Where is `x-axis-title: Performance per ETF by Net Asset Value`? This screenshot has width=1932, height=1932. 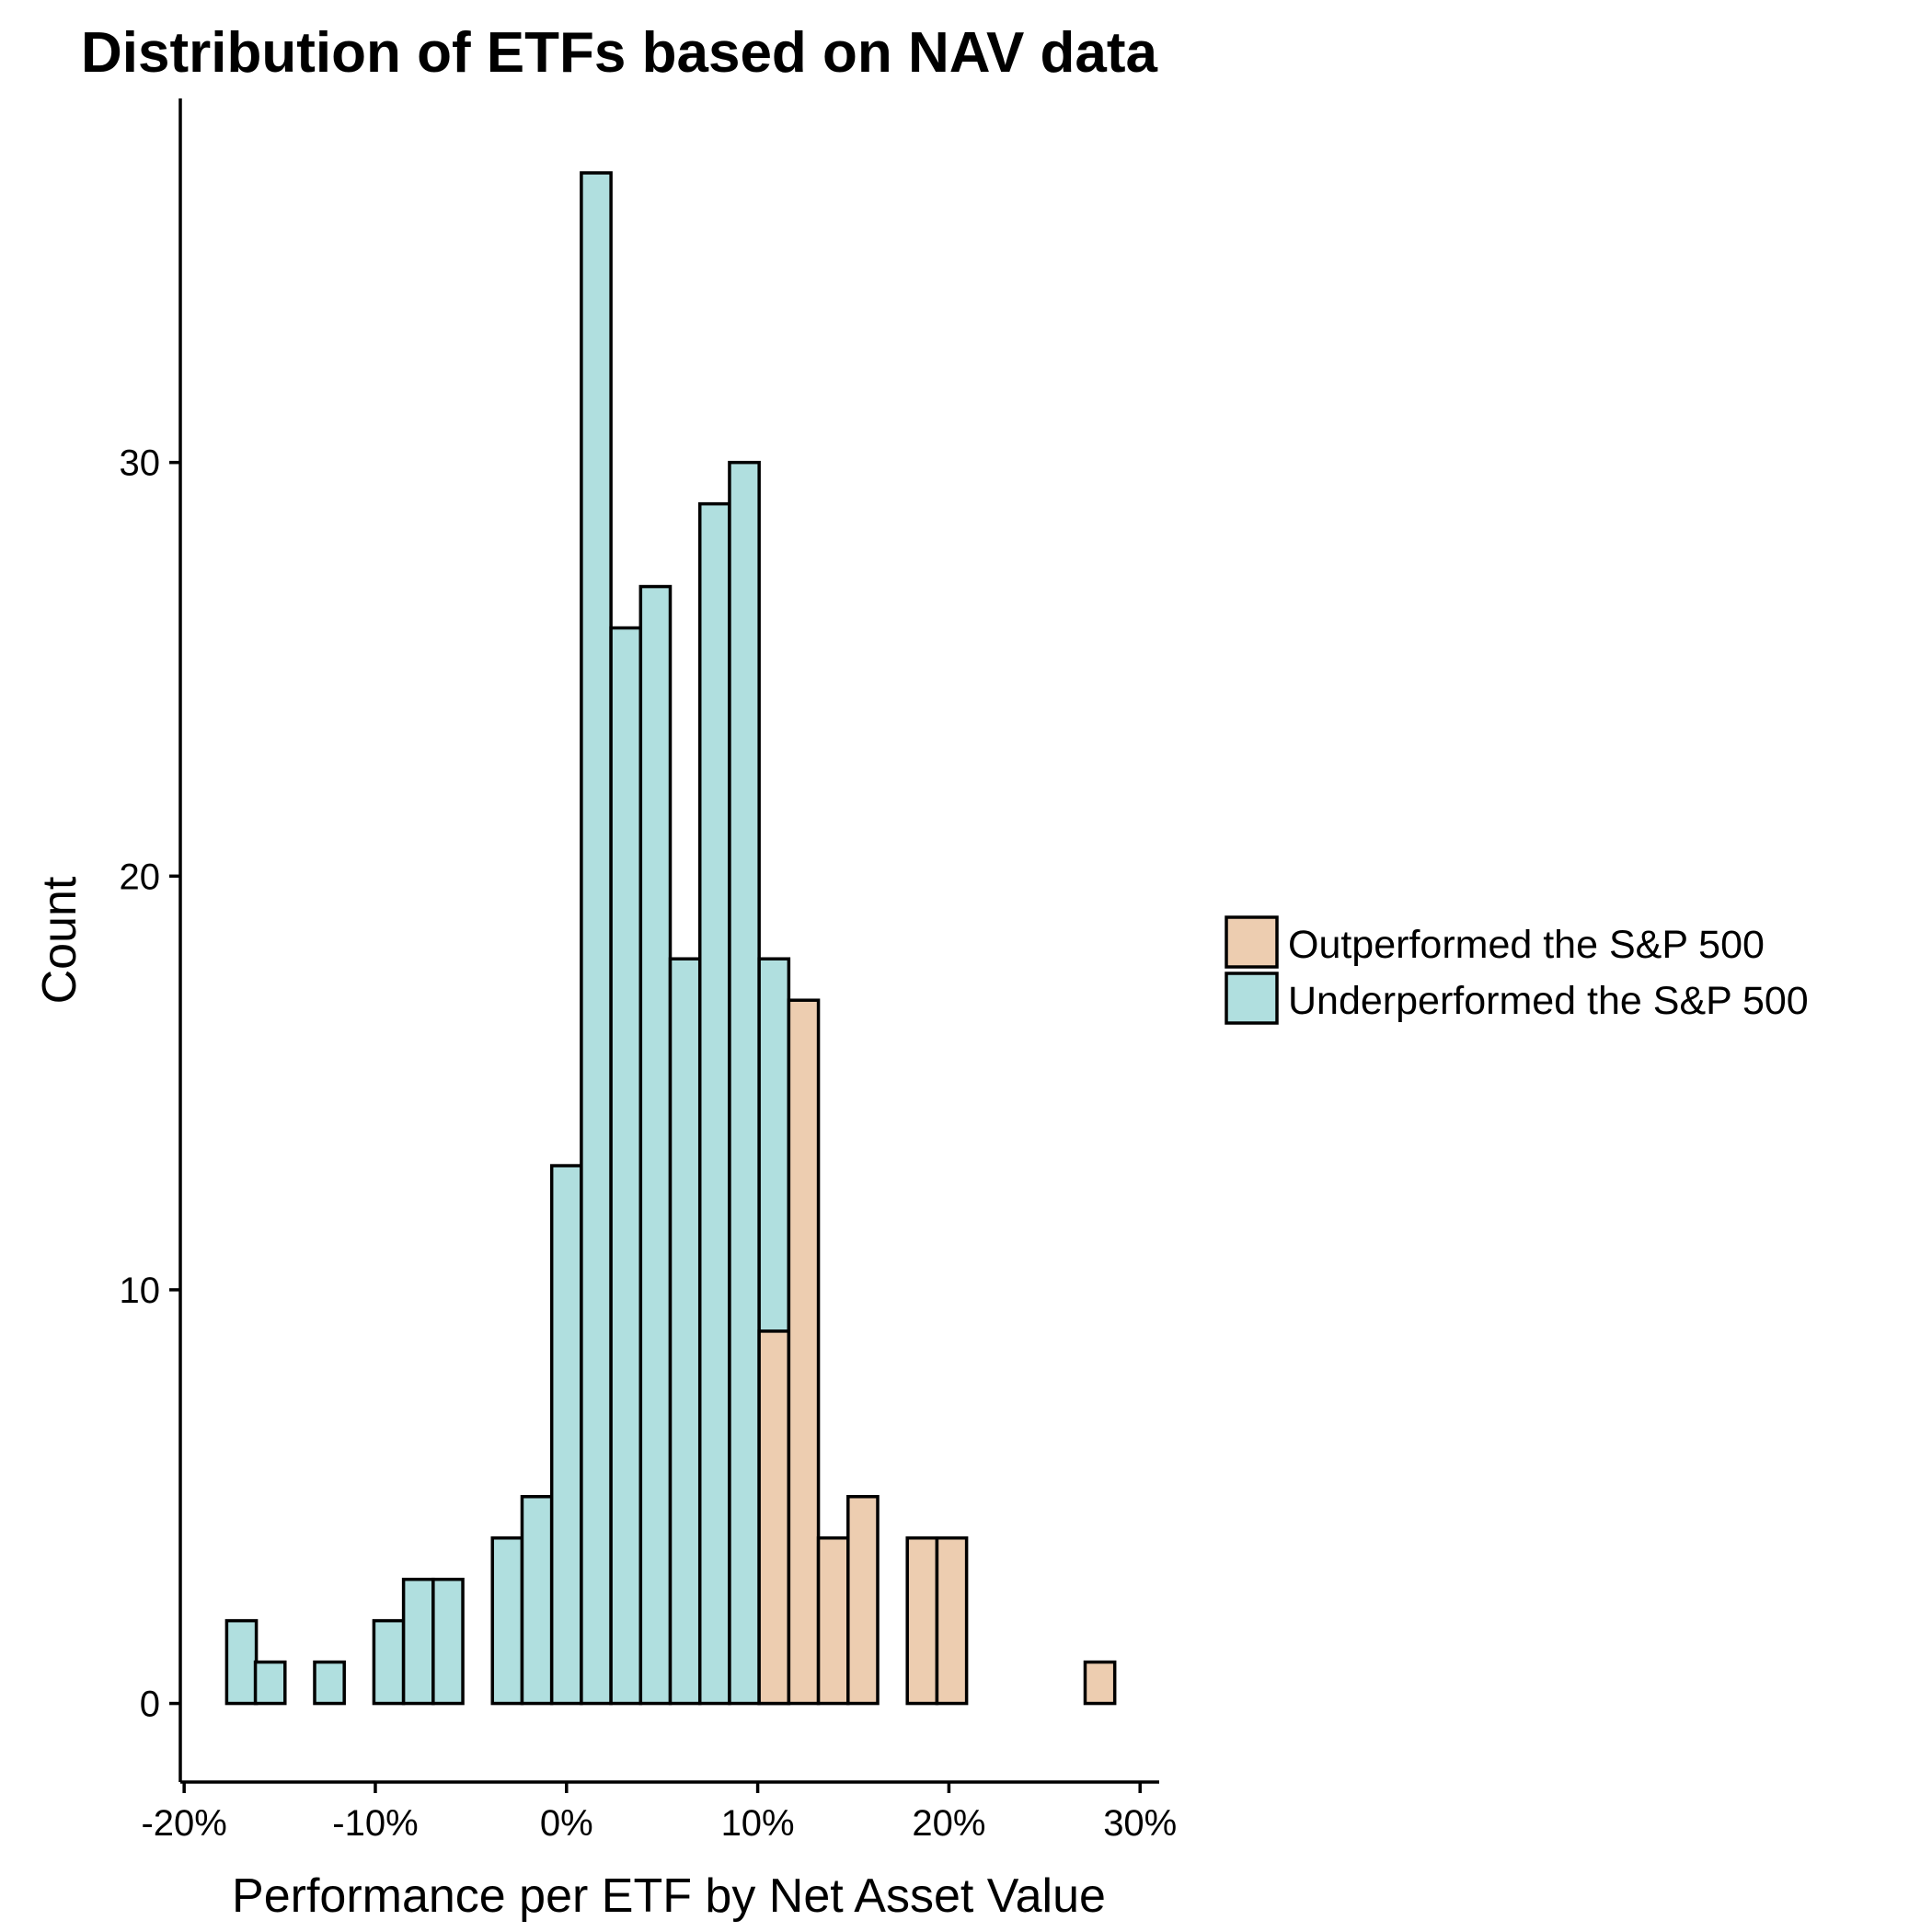
x-axis-title: Performance per ETF by Net Asset Value is located at coordinates (669, 1896).